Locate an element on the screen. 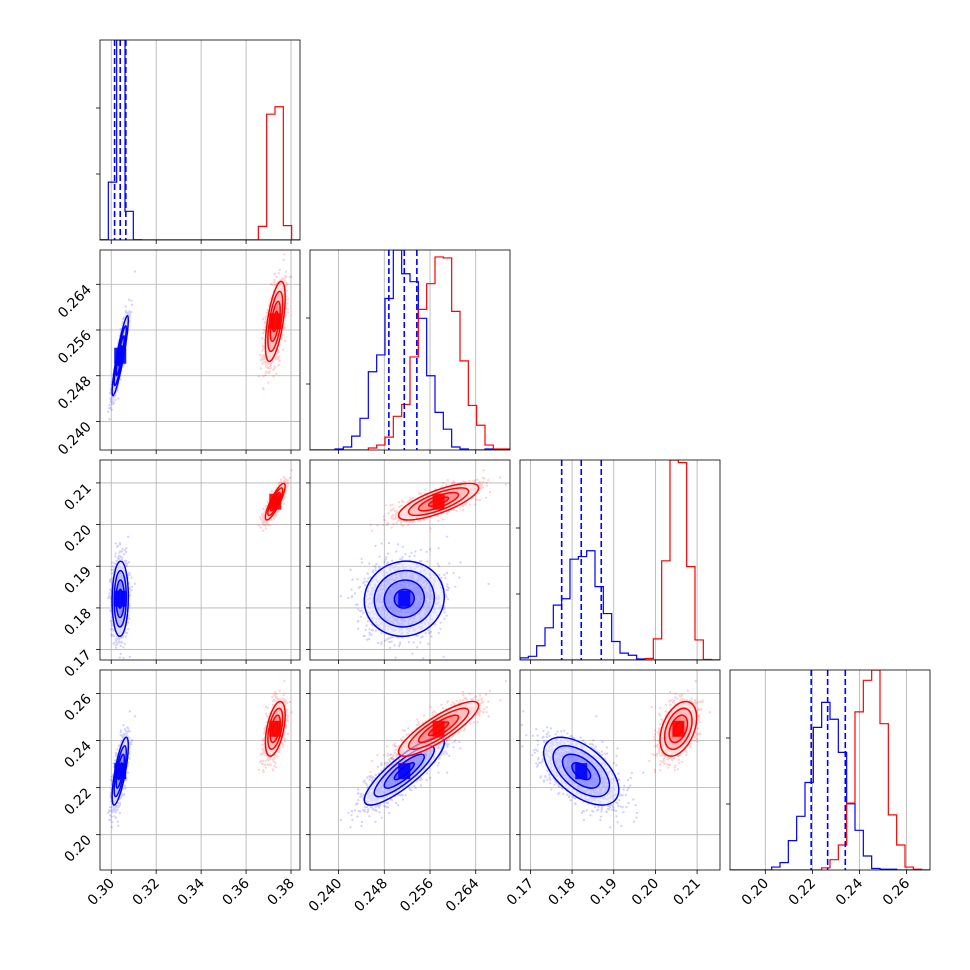 Image resolution: width=970 pixels, height=970 pixels. x-tick-label: 0.38 is located at coordinates (280, 892).